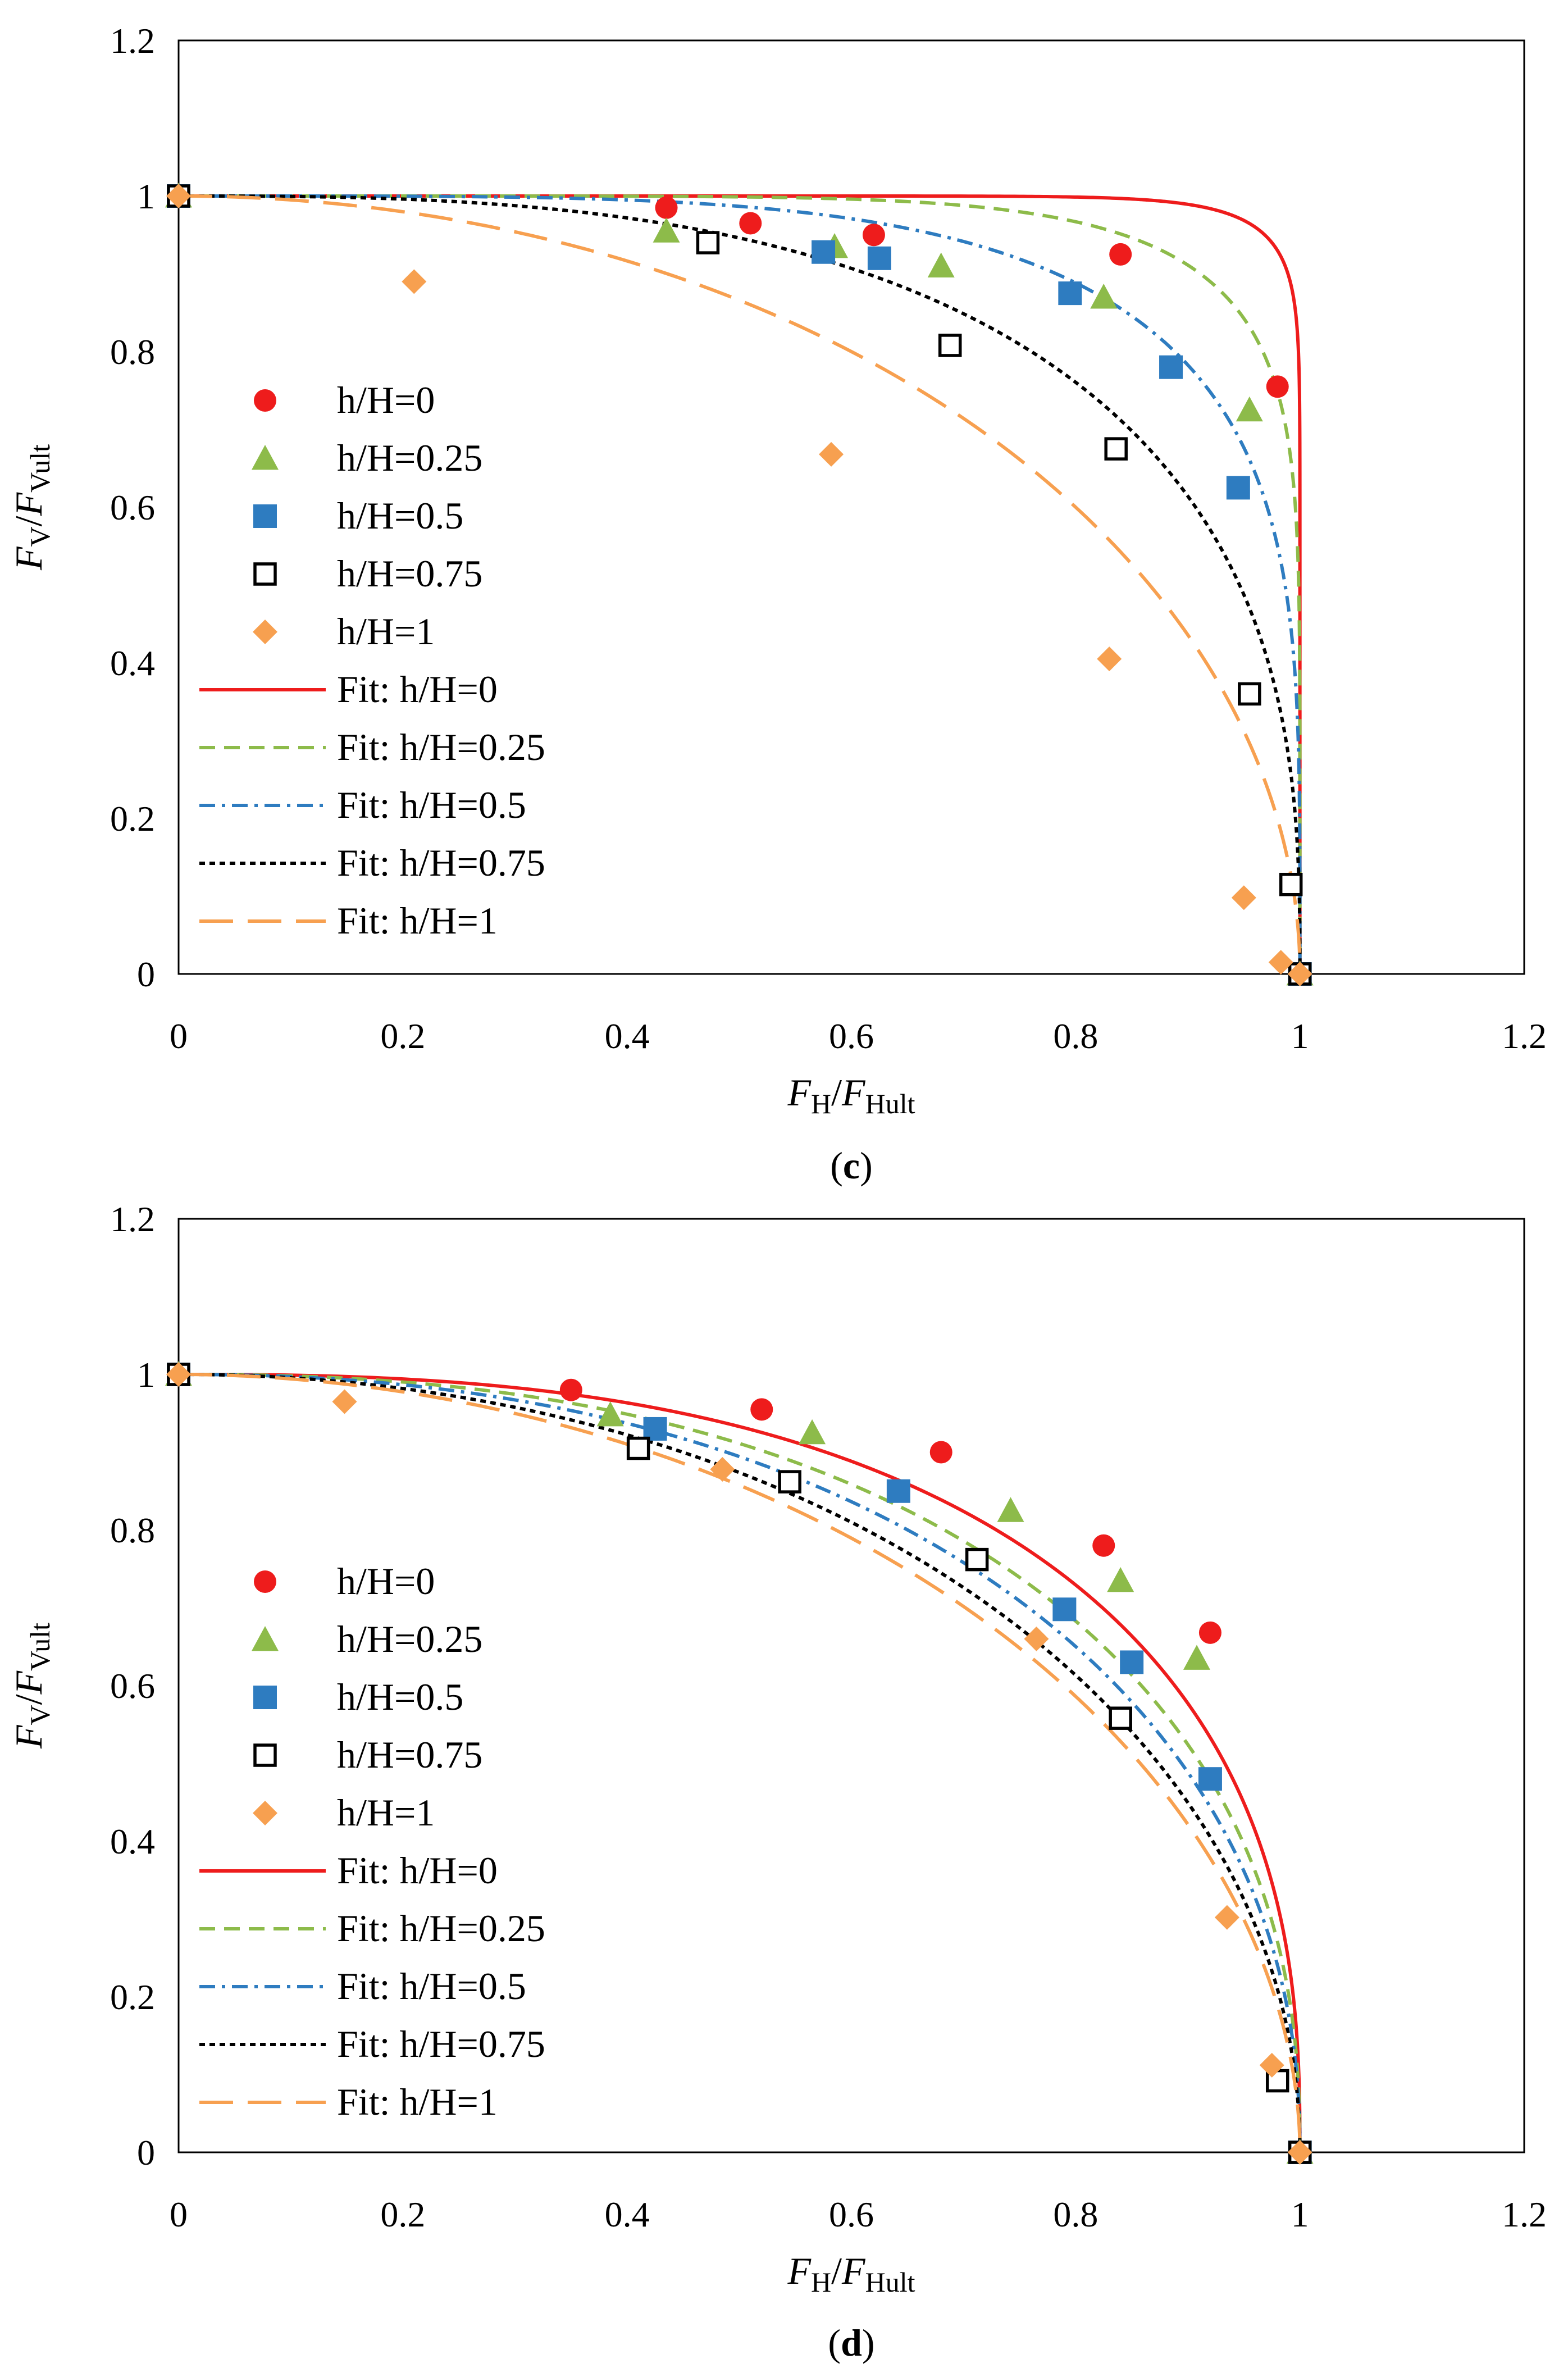 The image size is (1568, 2377). Describe the element at coordinates (851, 1165) in the screenshot. I see `panel-label: (c)` at that location.